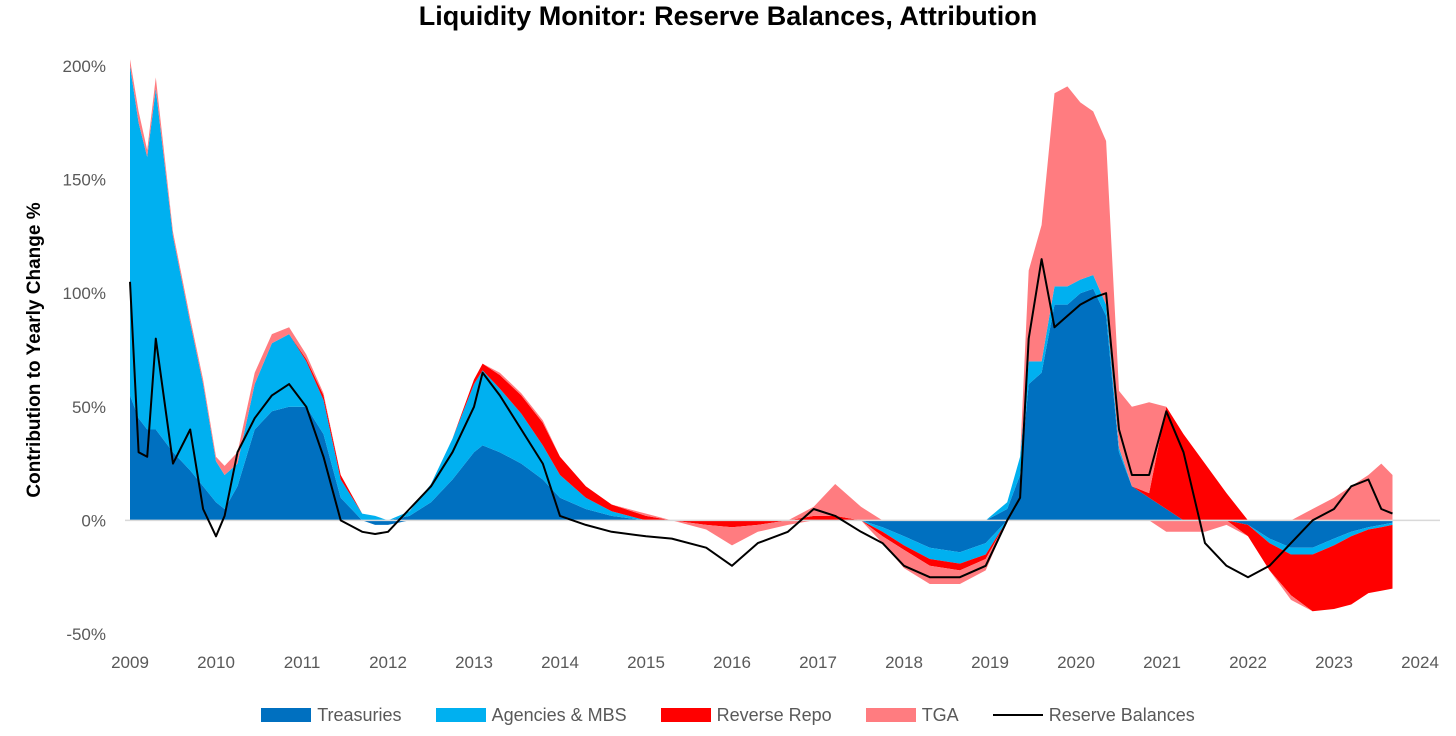 This screenshot has width=1456, height=736. I want to click on legend-label: TGA, so click(940, 714).